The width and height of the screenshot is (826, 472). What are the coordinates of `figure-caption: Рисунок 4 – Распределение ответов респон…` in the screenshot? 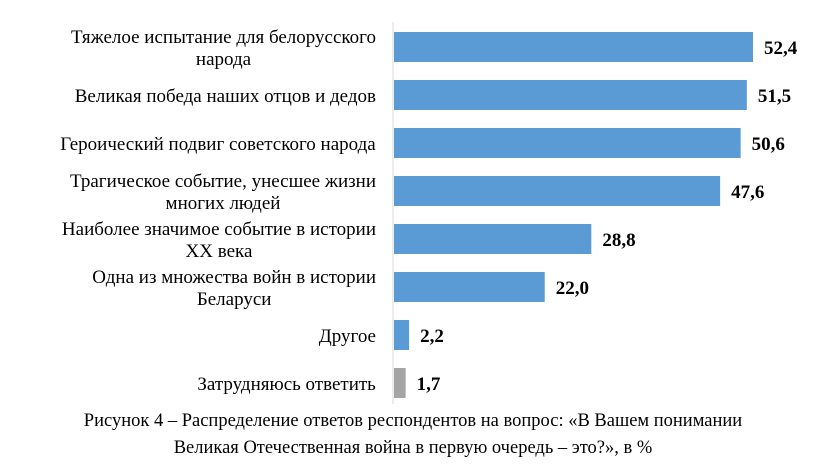 It's located at (413, 435).